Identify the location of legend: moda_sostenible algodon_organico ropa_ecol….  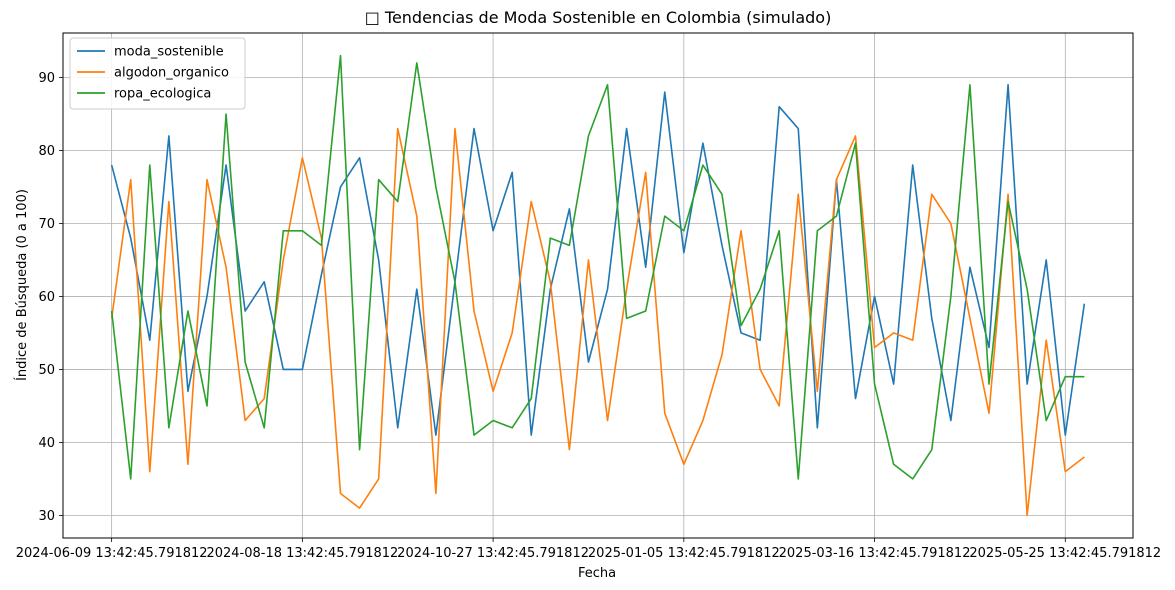
(157, 73).